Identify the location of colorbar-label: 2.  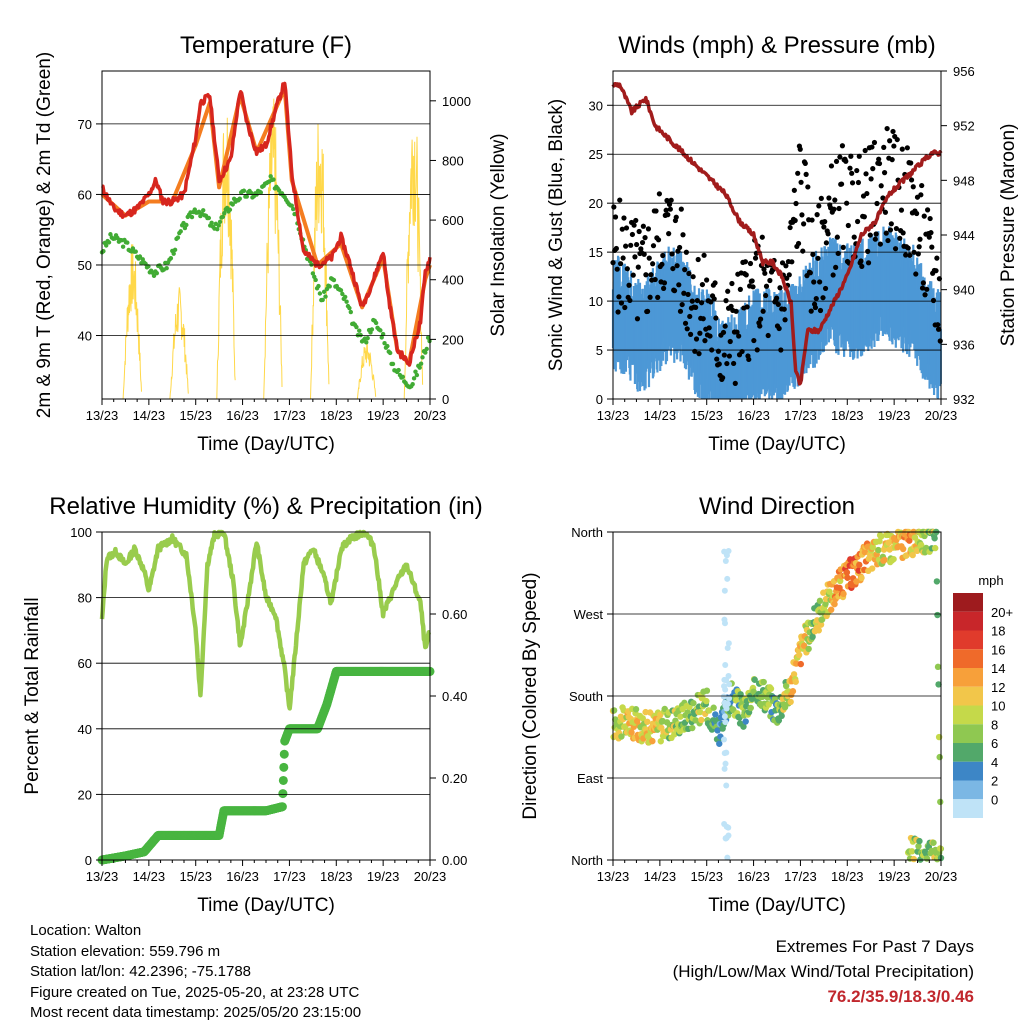
(994, 781).